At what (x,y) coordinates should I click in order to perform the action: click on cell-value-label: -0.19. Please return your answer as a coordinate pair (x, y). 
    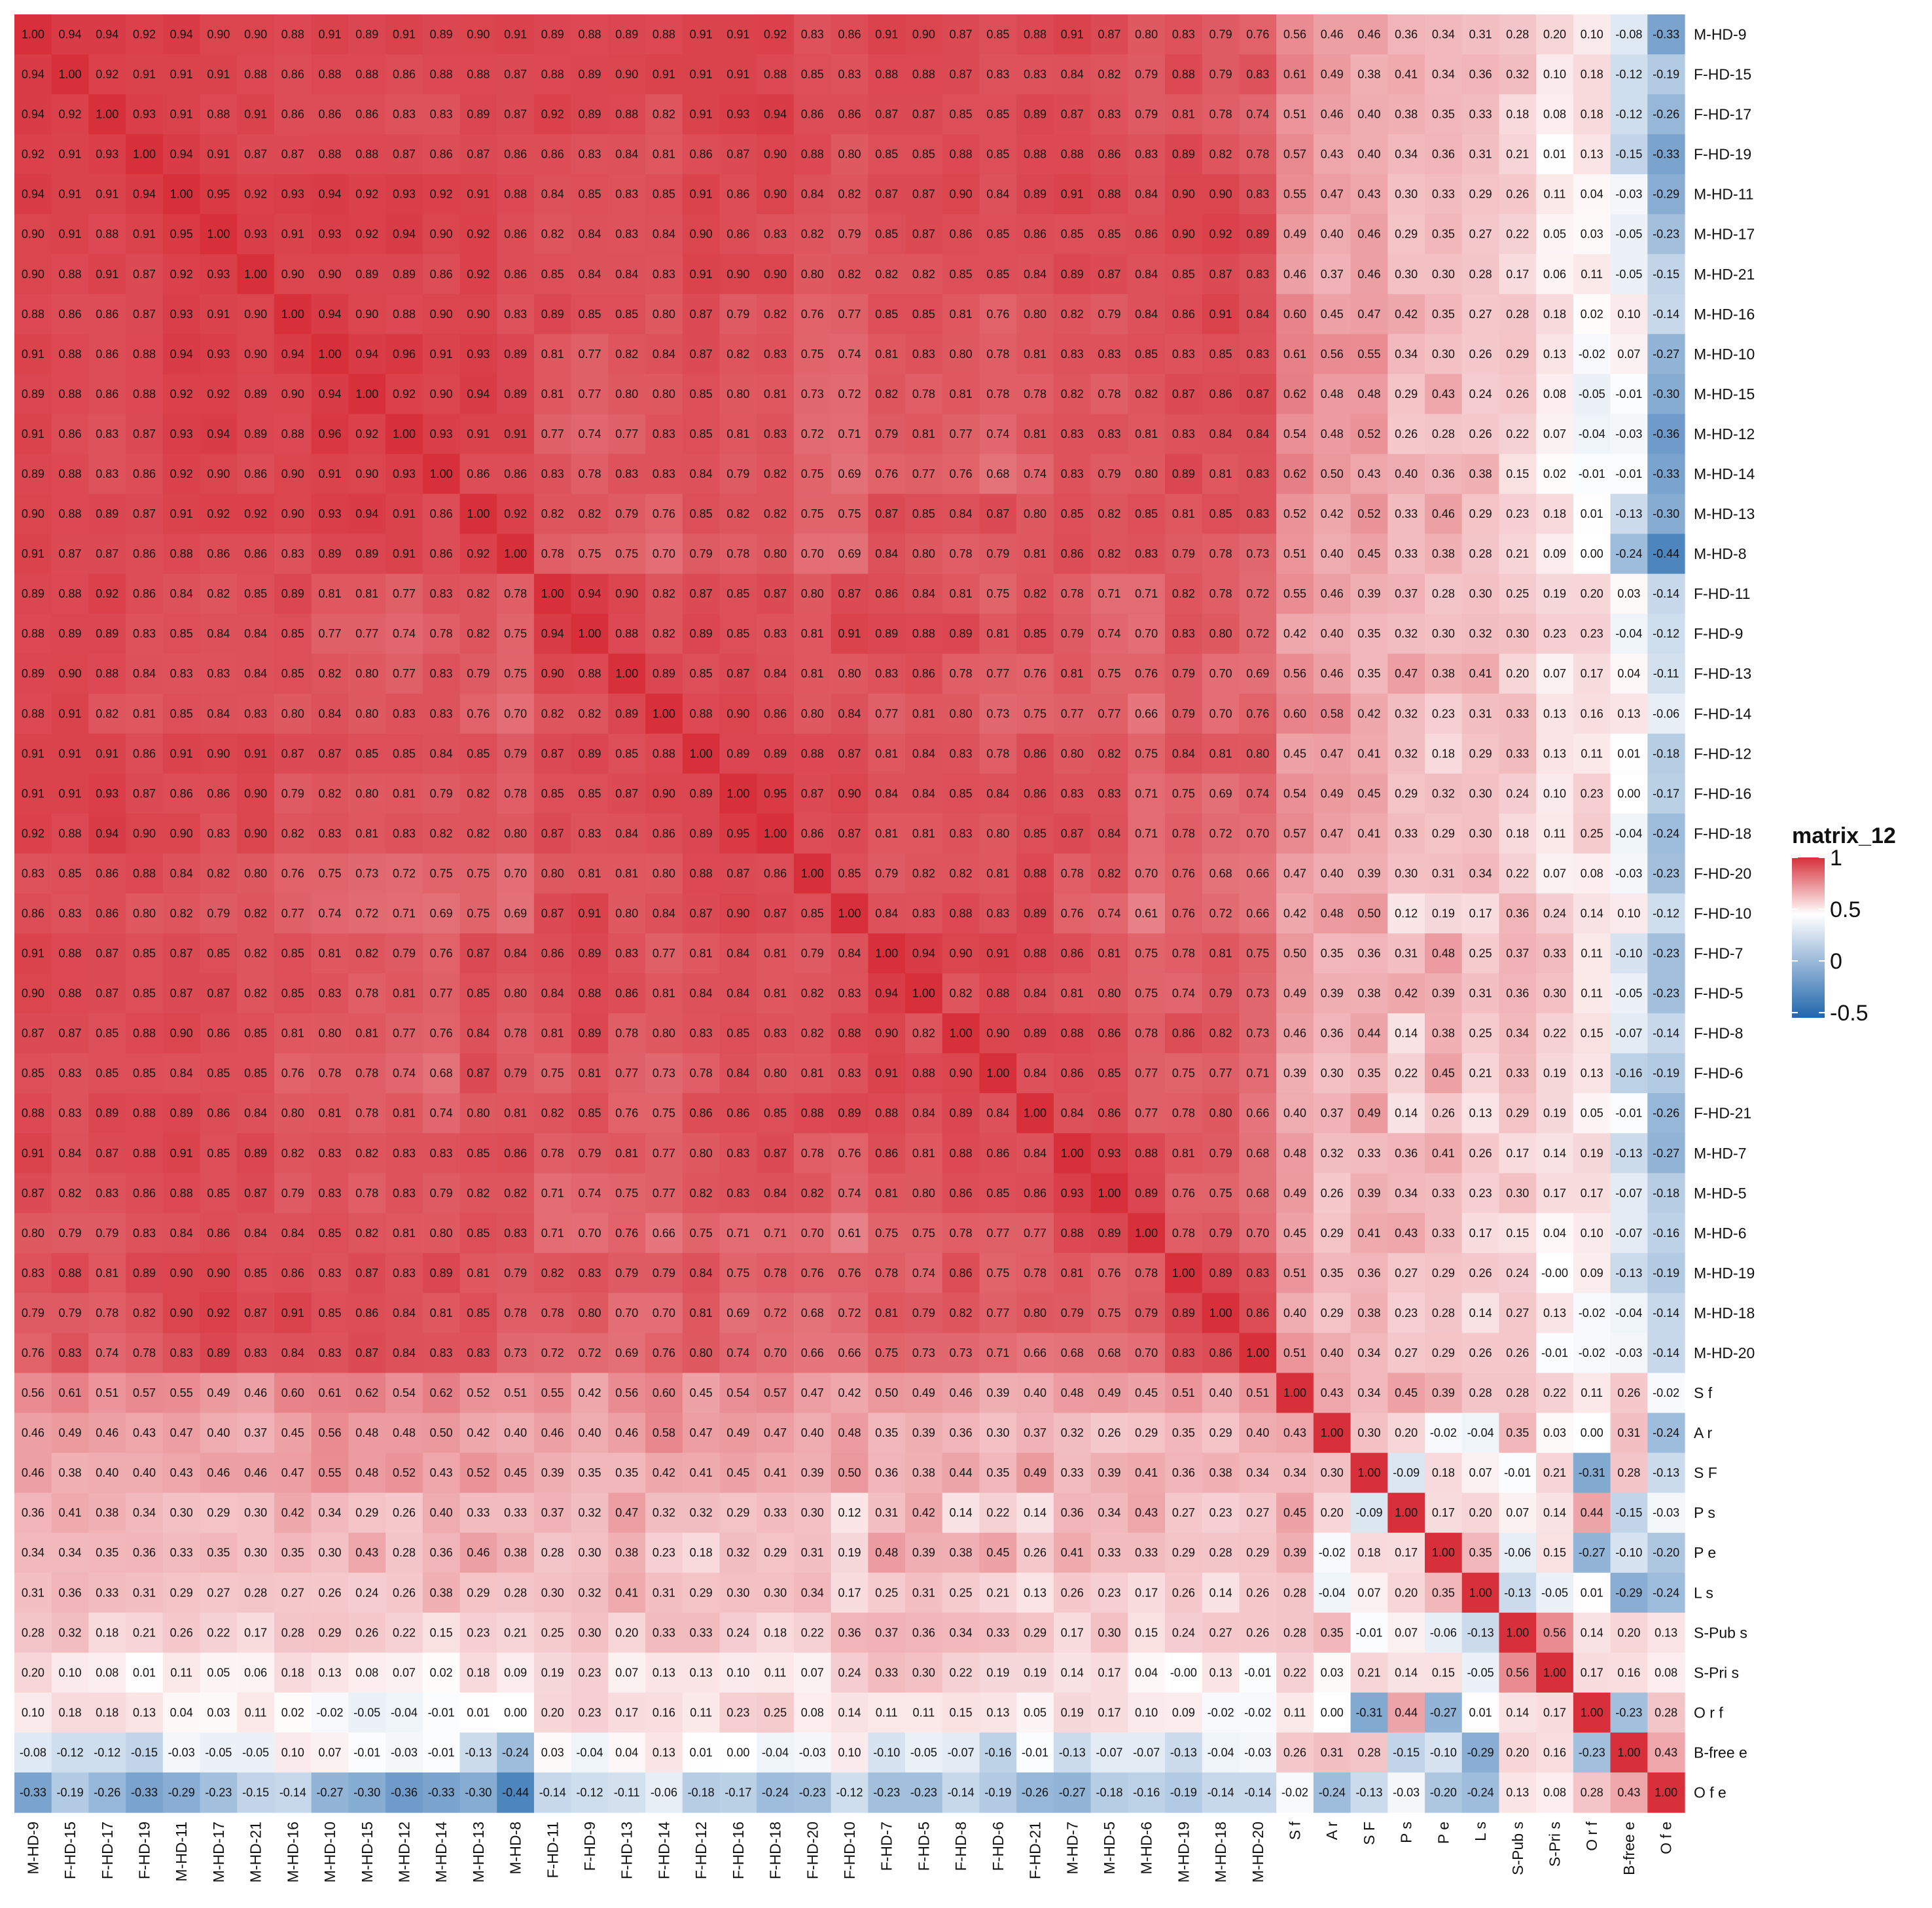
    Looking at the image, I should click on (1666, 1073).